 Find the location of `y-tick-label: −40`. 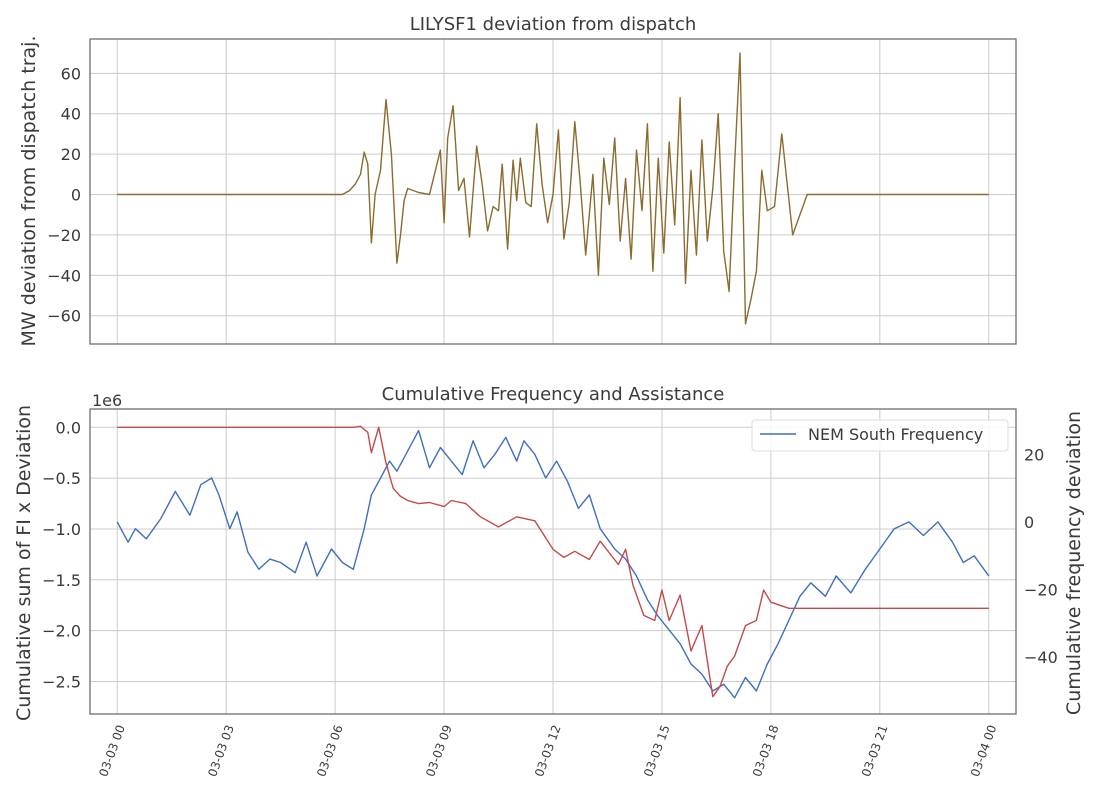

y-tick-label: −40 is located at coordinates (64, 275).